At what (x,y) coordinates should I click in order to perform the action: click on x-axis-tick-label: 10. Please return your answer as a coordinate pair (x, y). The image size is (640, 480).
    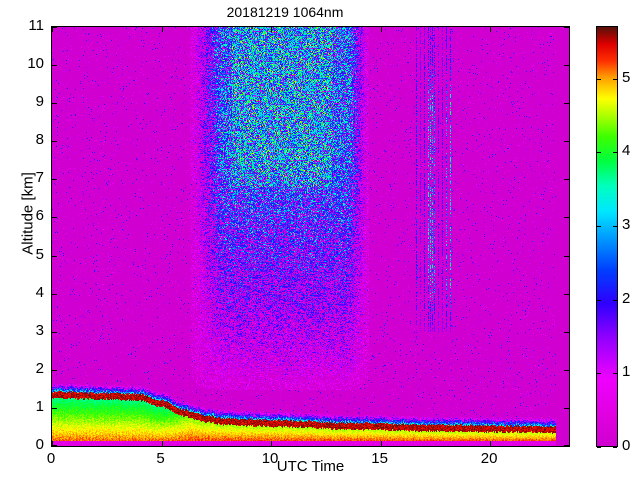
    Looking at the image, I should click on (270, 458).